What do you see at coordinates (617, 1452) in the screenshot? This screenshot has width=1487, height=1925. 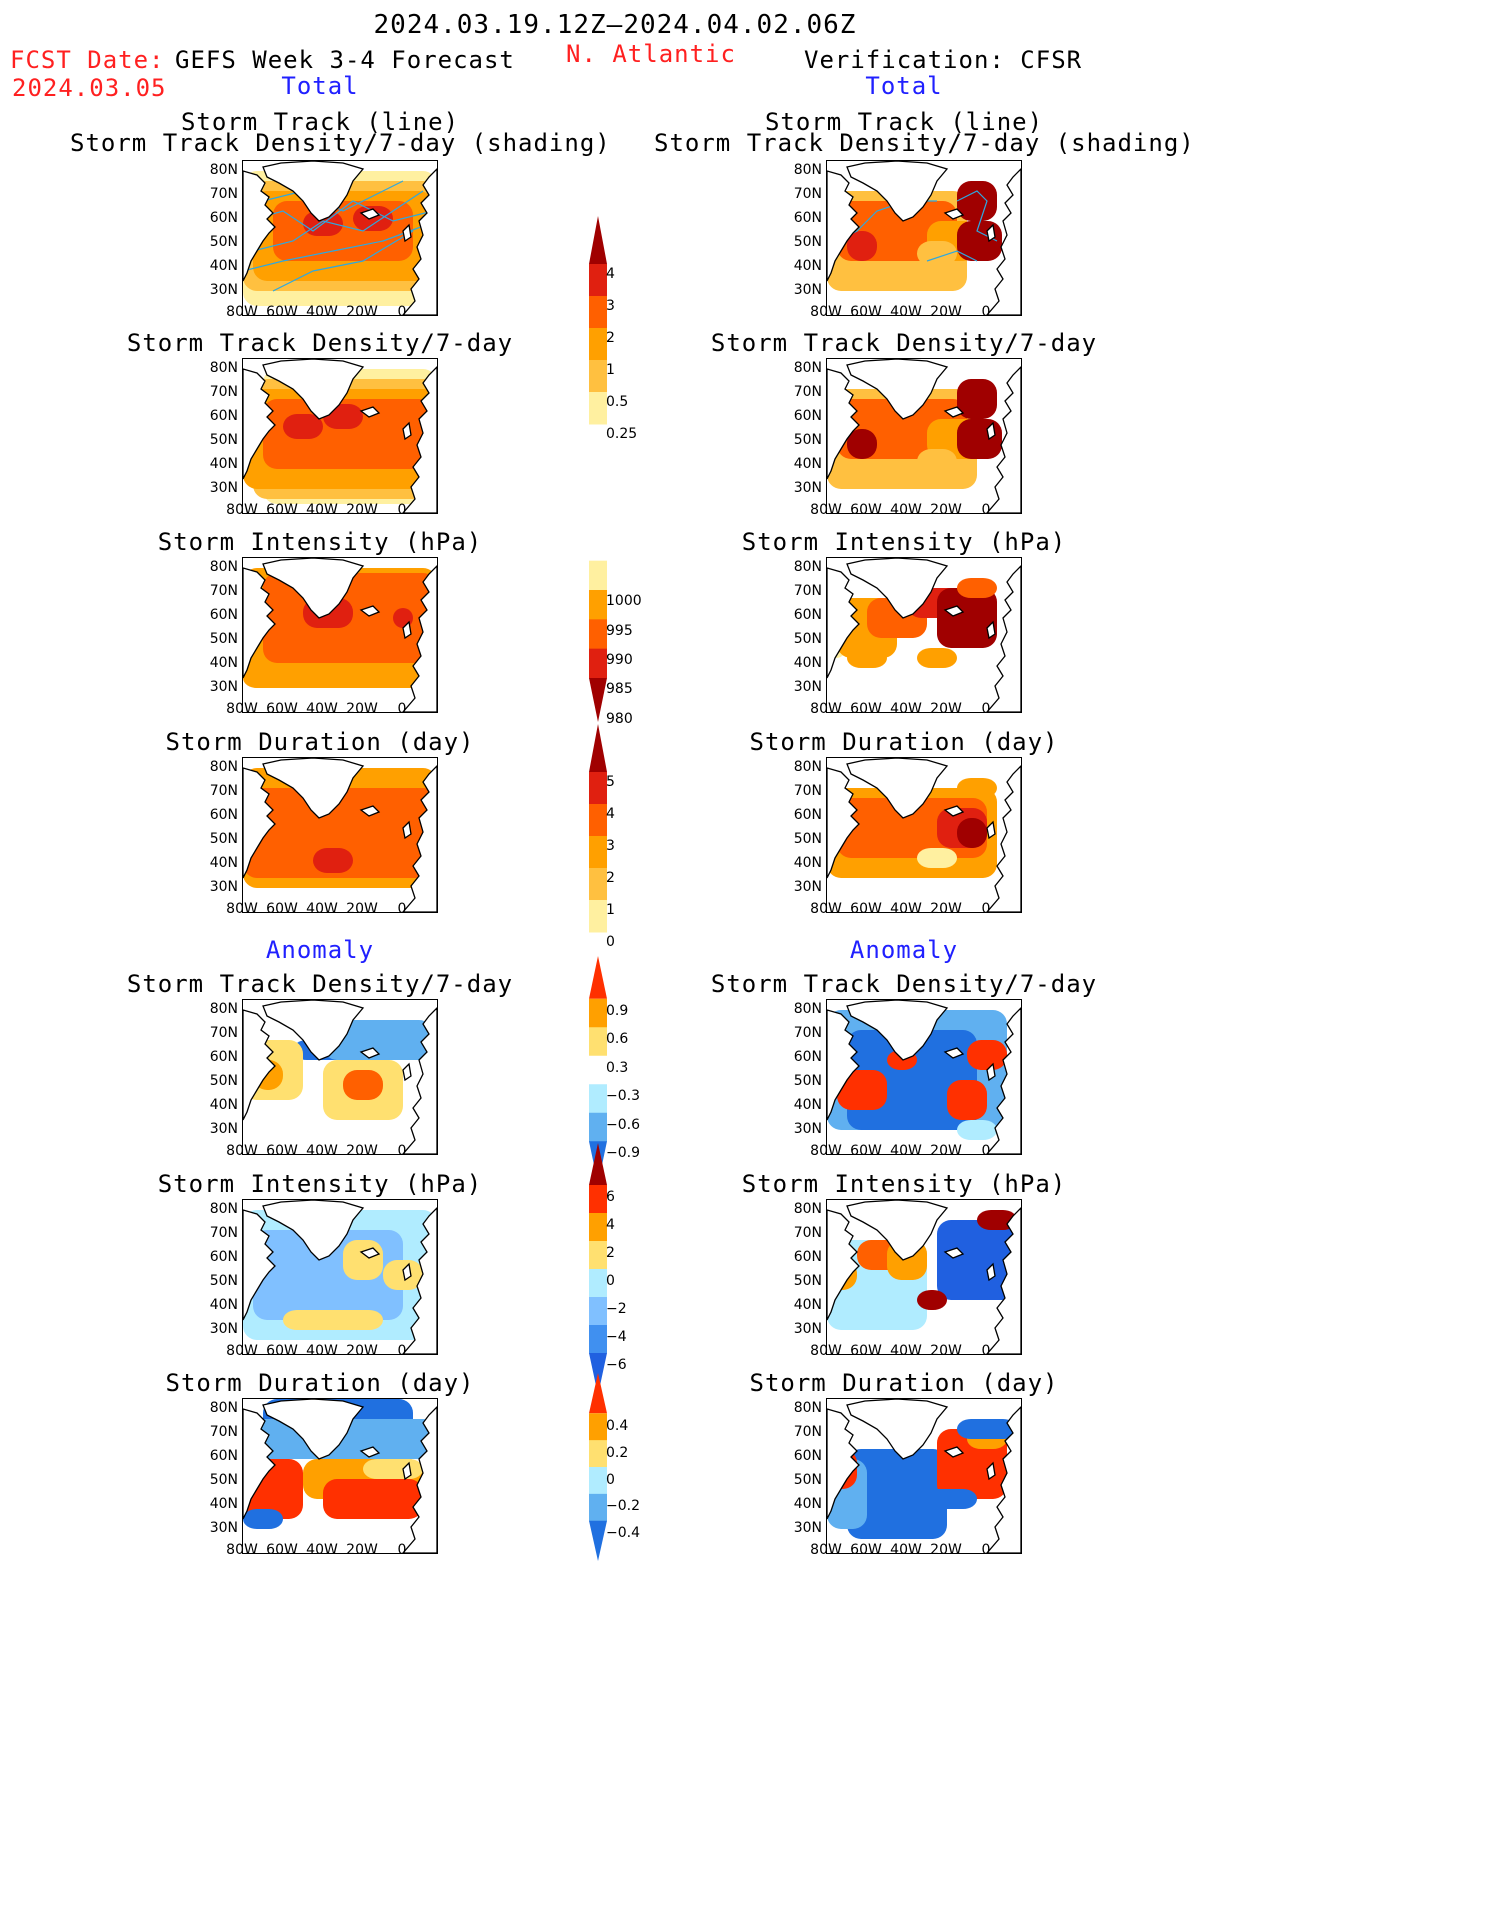 I see `colorbar-label: 0.2` at bounding box center [617, 1452].